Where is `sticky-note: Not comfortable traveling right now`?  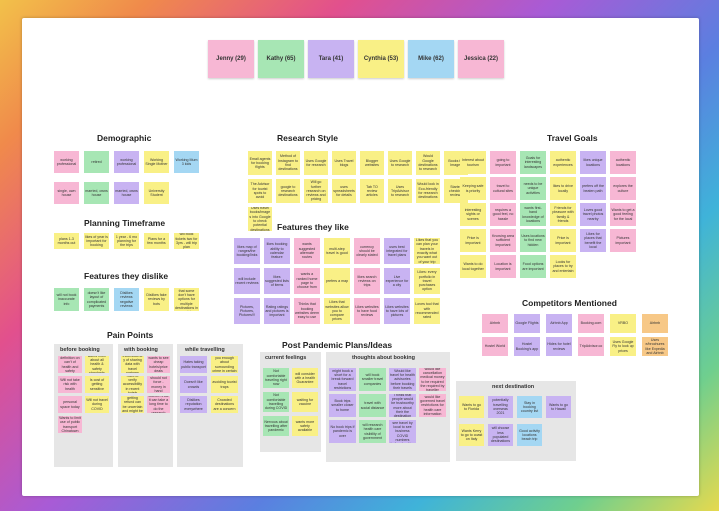 sticky-note: Not comfortable traveling right now is located at coordinates (276, 378).